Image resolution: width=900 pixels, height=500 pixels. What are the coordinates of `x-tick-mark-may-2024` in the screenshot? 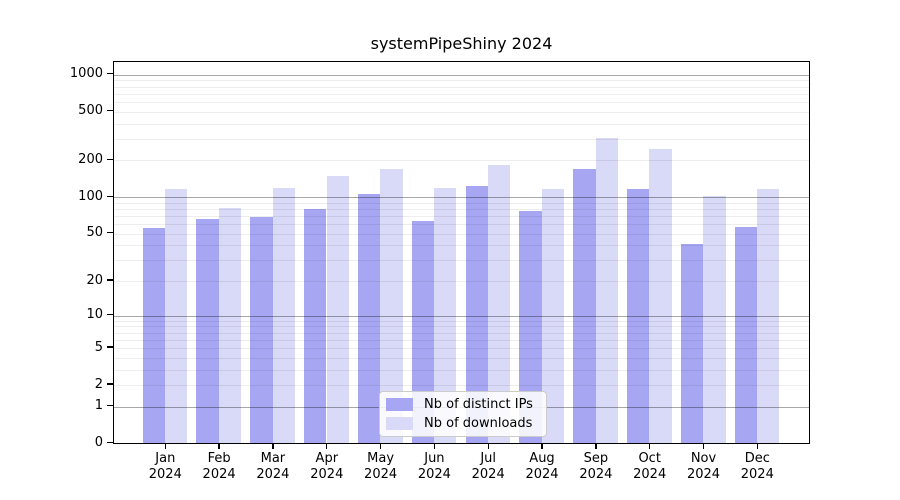 It's located at (380, 446).